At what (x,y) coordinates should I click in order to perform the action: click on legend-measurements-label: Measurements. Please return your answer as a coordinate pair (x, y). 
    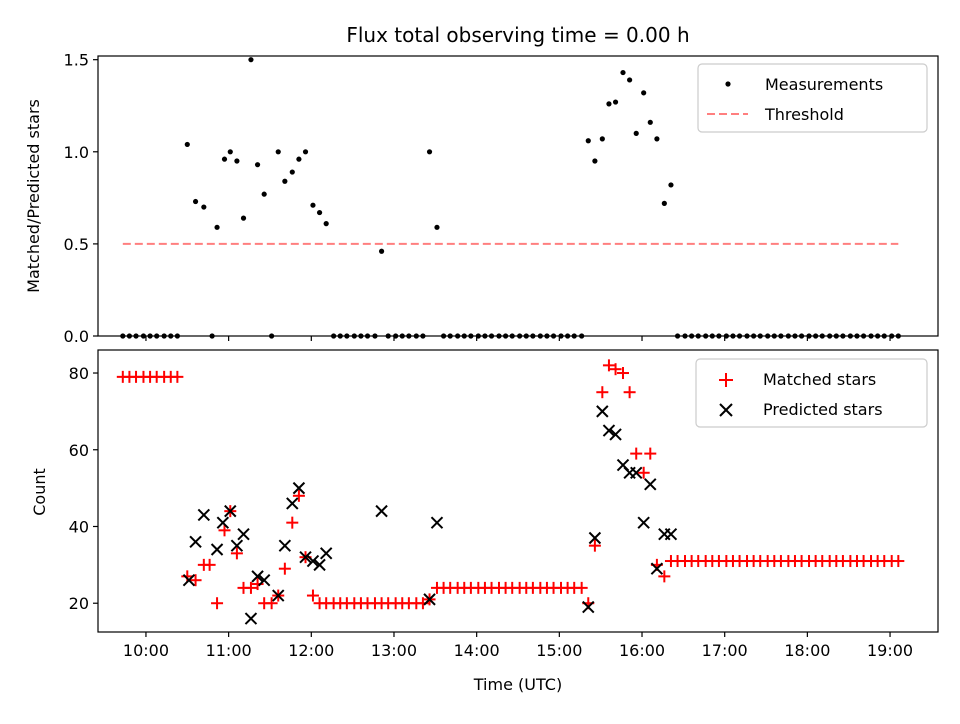
    Looking at the image, I should click on (824, 84).